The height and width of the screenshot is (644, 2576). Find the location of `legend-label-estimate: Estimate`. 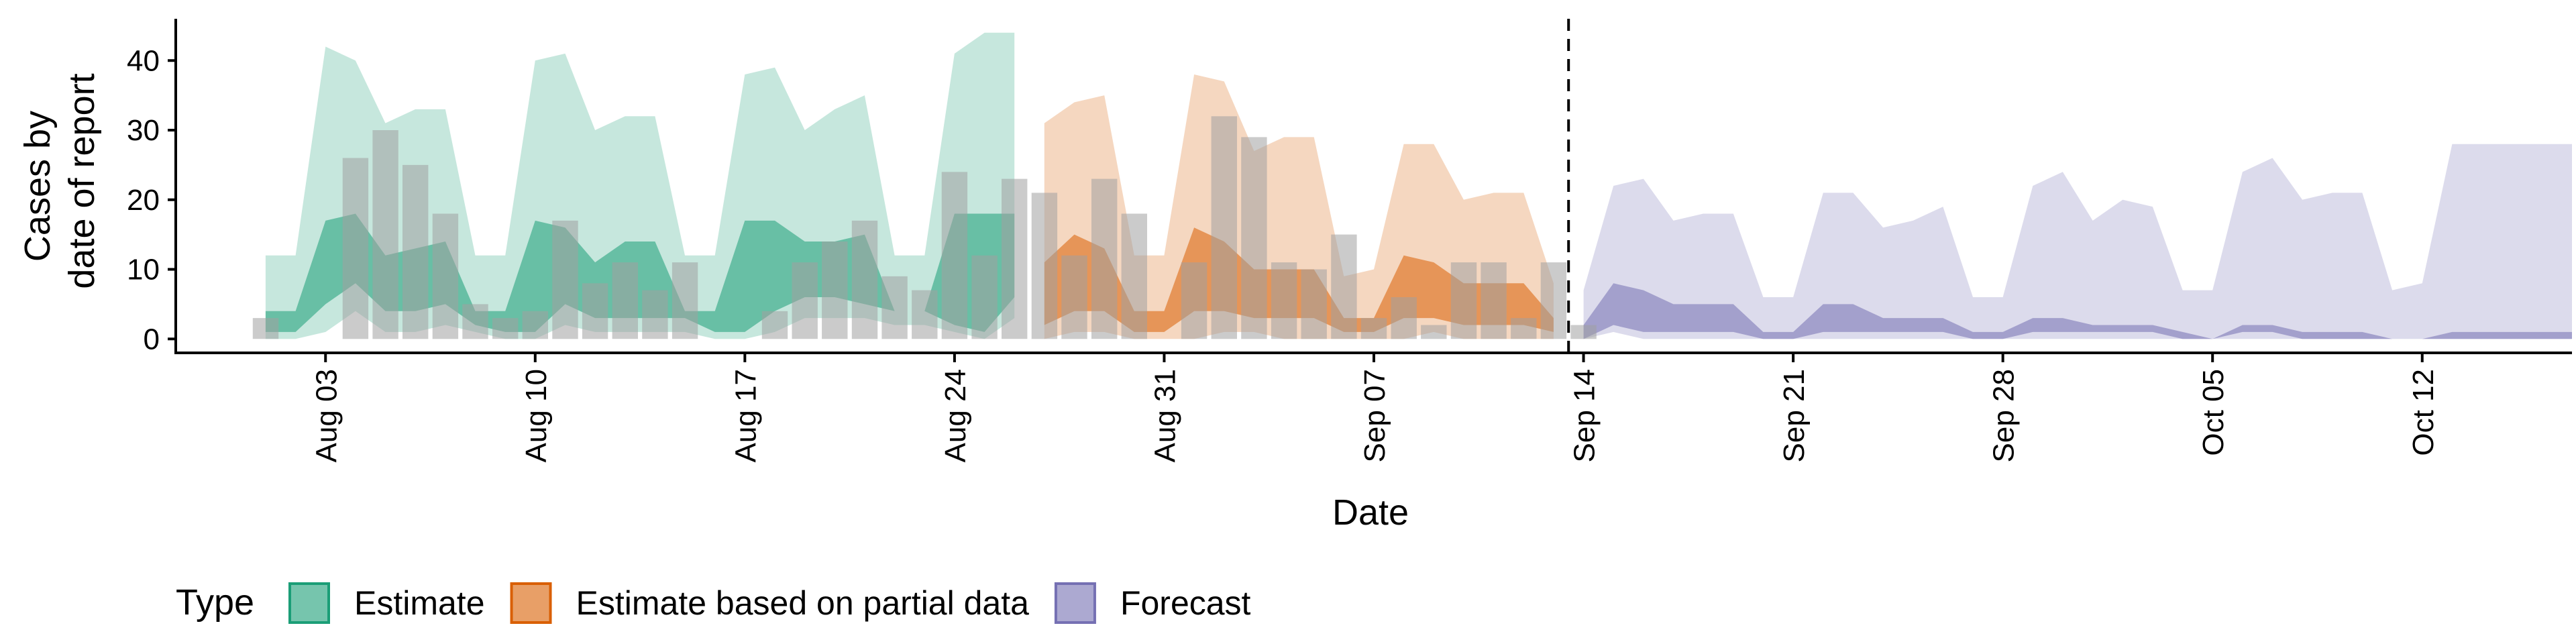

legend-label-estimate: Estimate is located at coordinates (419, 603).